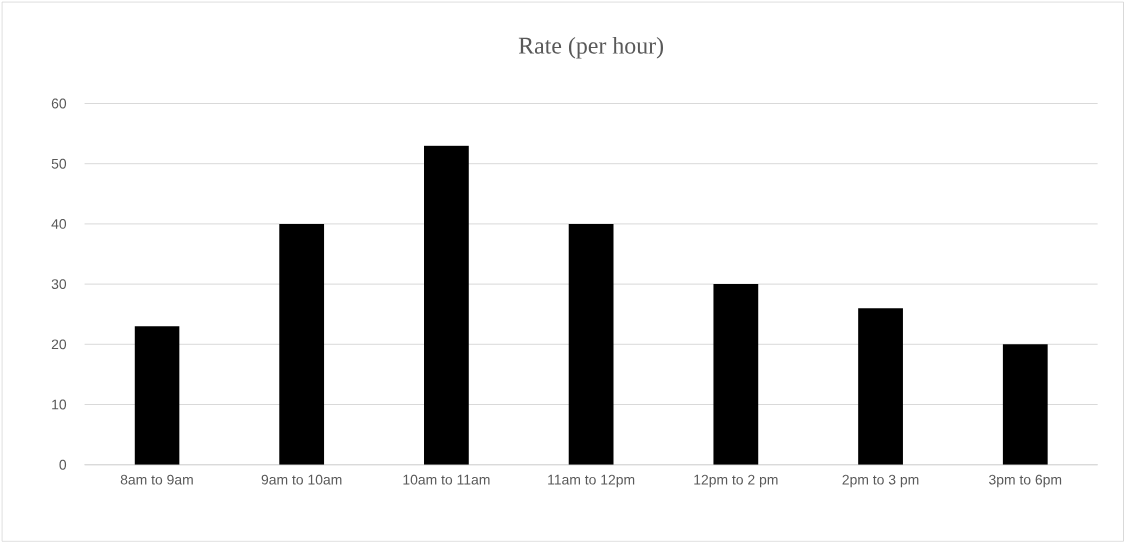 This screenshot has width=1124, height=542. I want to click on x-tick-label: 9am to 10am, so click(301, 479).